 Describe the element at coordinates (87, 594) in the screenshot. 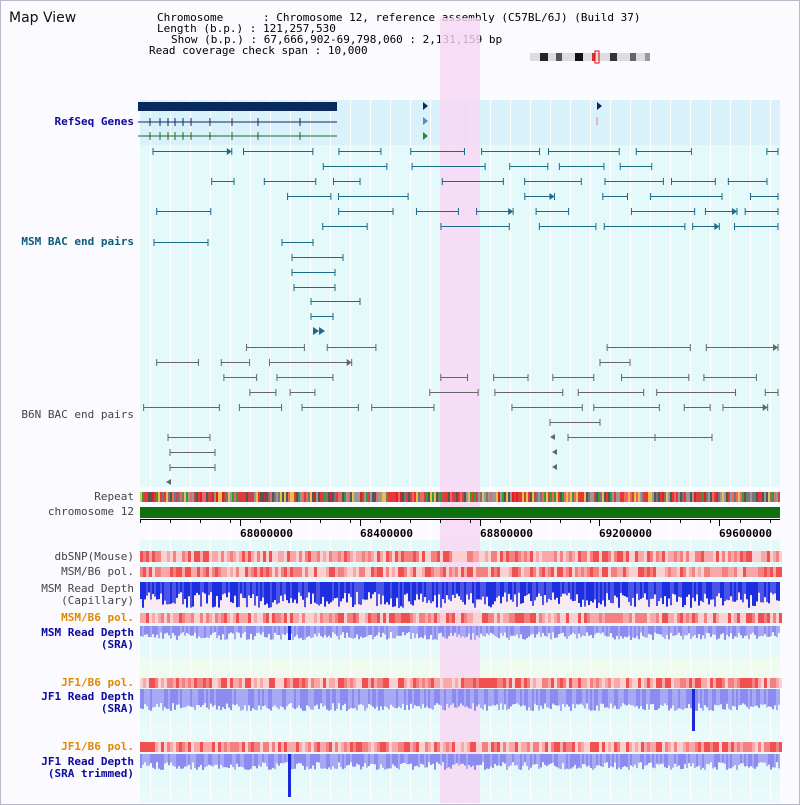

I see `track-label-msm-read-cap: MSM Read Depth (Capillary)` at that location.